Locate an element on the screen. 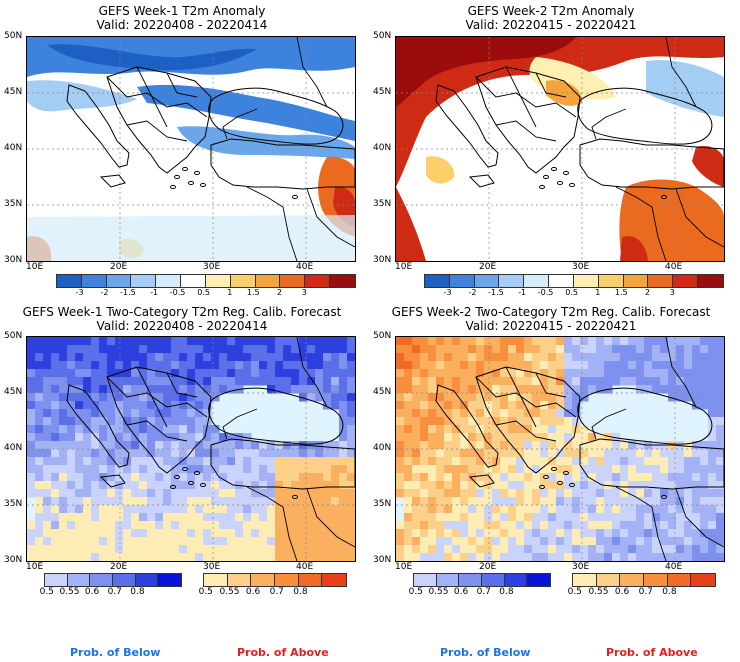 The height and width of the screenshot is (662, 740). prob-above-colorbar-left is located at coordinates (275, 580).